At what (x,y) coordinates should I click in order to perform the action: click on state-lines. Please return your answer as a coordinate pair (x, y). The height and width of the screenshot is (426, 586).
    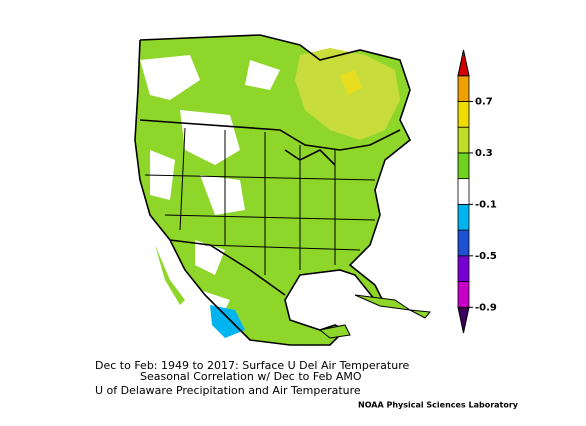
    Looking at the image, I should click on (260, 201).